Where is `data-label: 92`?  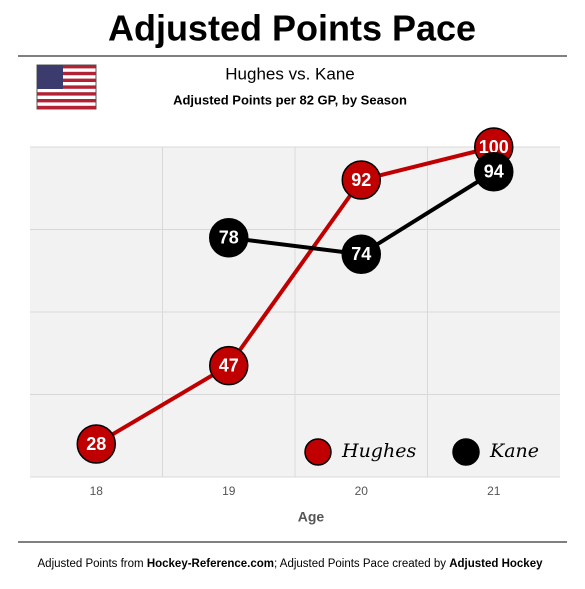 data-label: 92 is located at coordinates (361, 180).